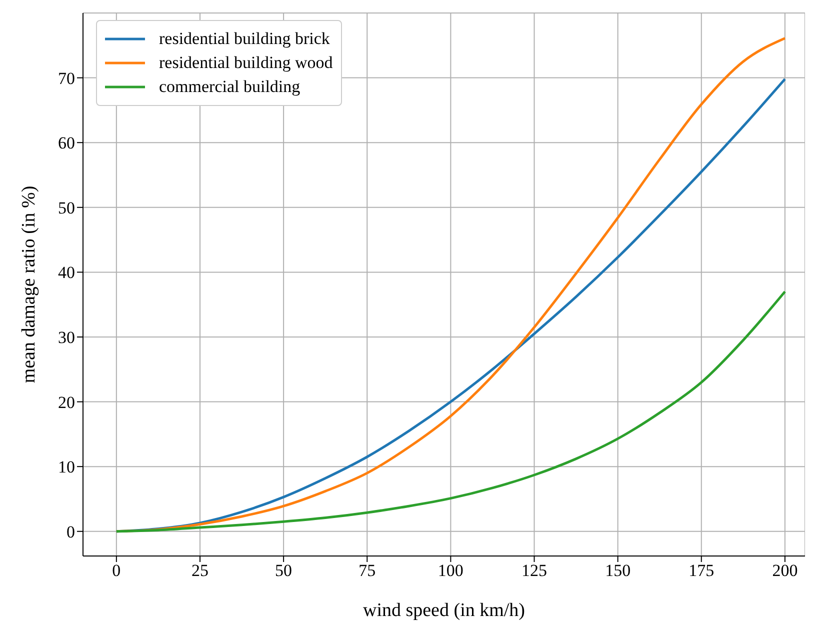 The image size is (813, 634). What do you see at coordinates (66, 143) in the screenshot?
I see `y-tick-label: 60` at bounding box center [66, 143].